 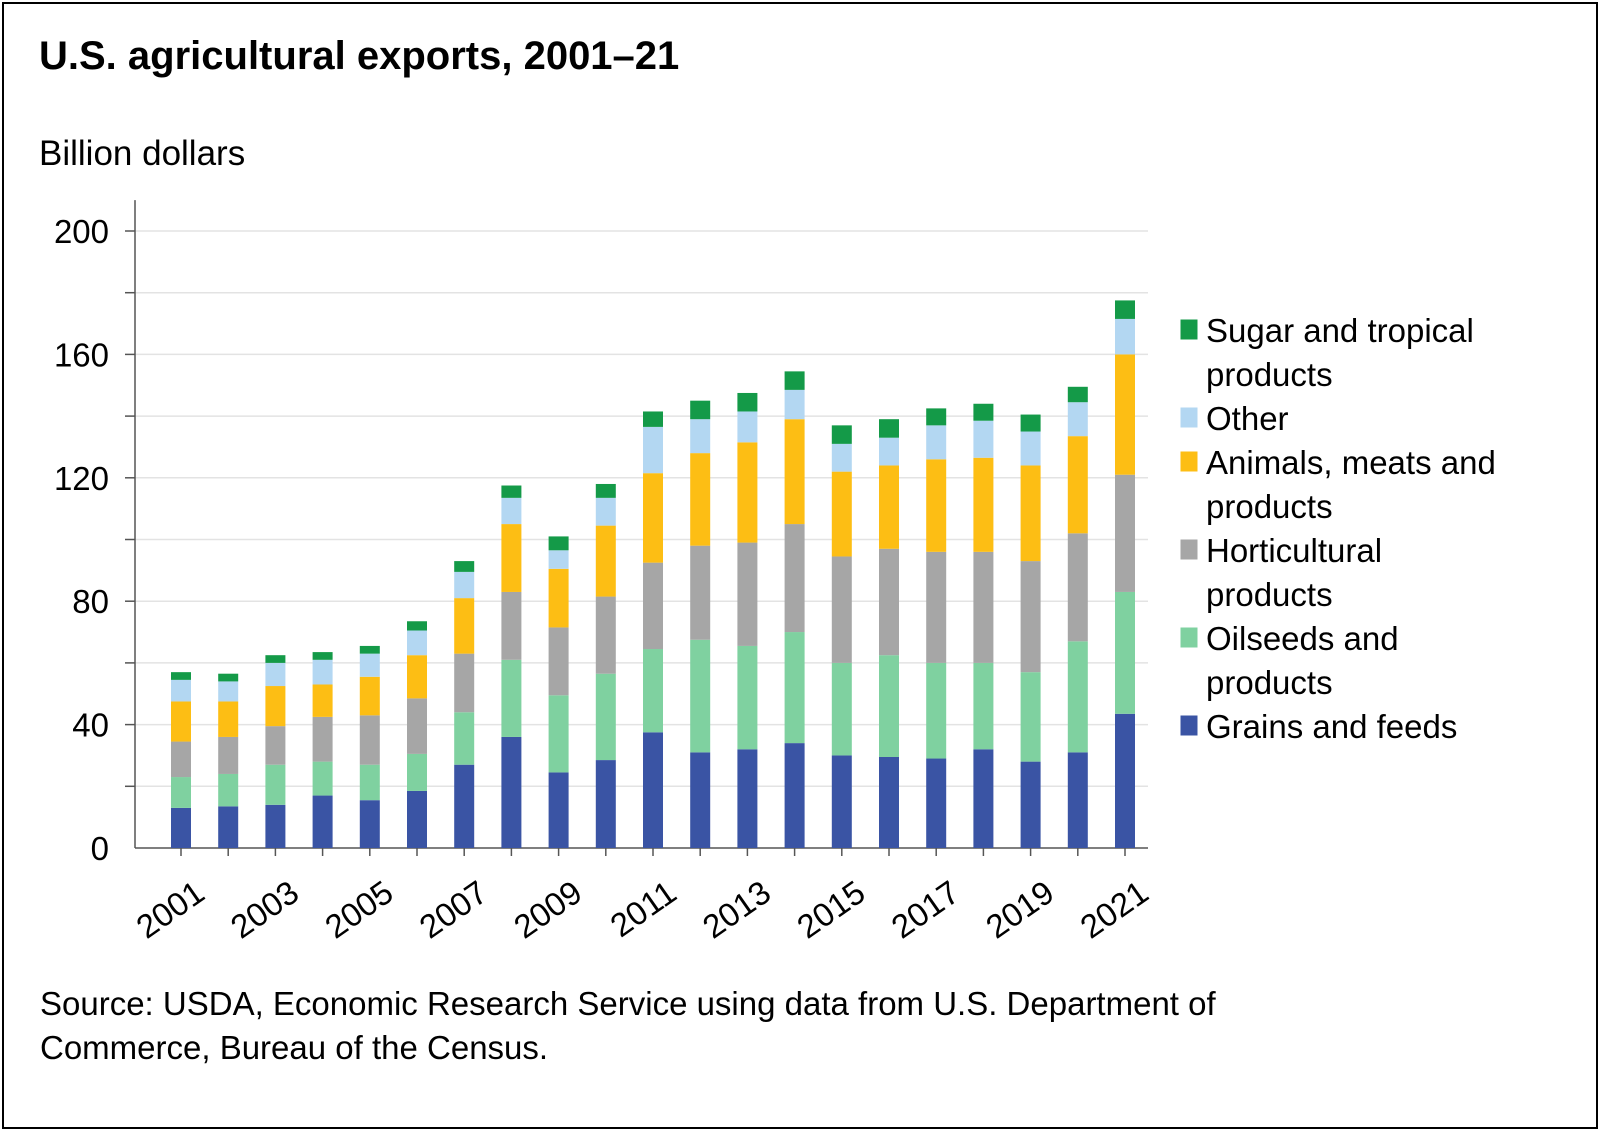 I want to click on y-tick-label: 120, so click(x=81, y=478).